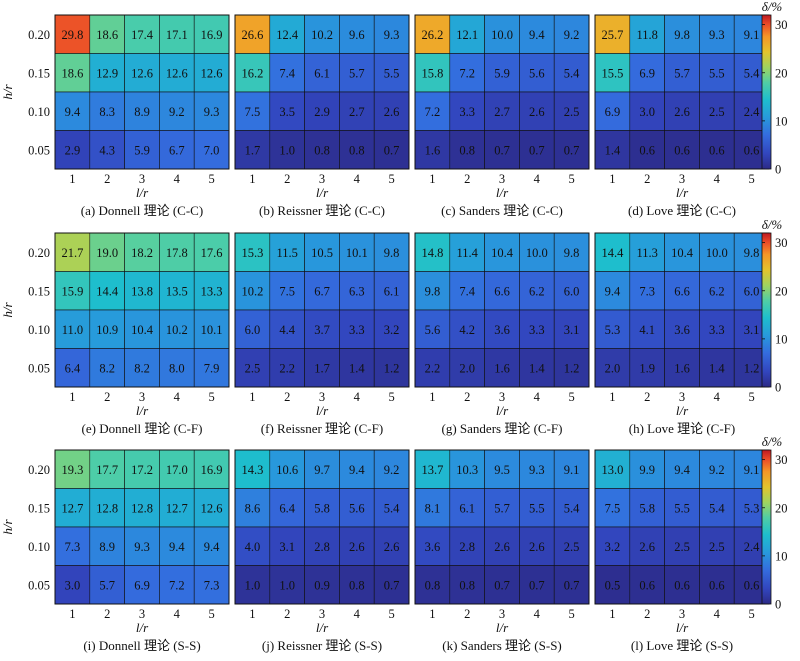 The image size is (800, 661). Describe the element at coordinates (177, 368) in the screenshot. I see `cell-value-label: 8.0` at that location.